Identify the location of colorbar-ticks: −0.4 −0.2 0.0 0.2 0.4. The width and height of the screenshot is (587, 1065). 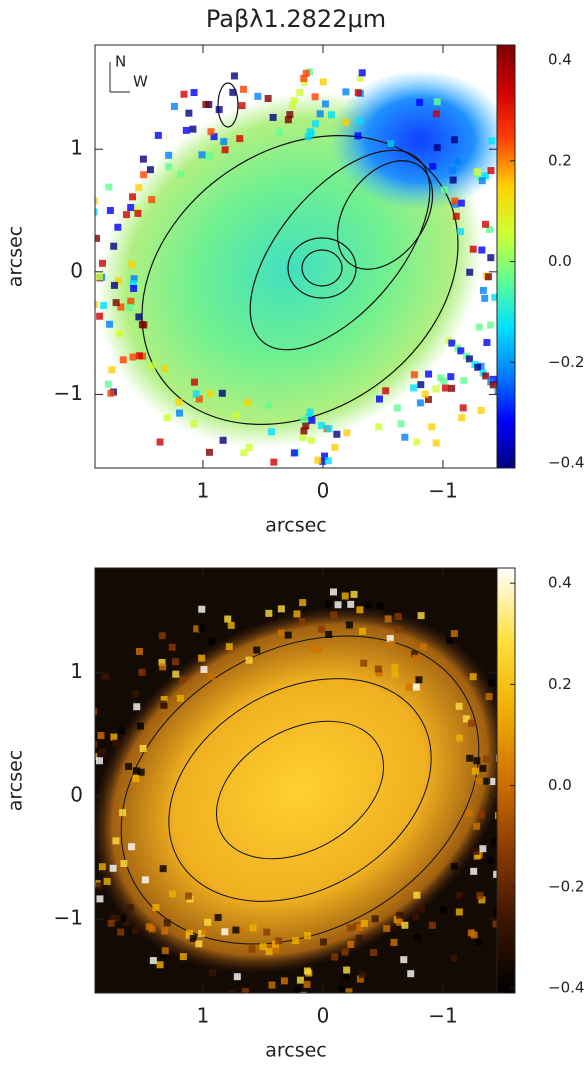
(547, 785).